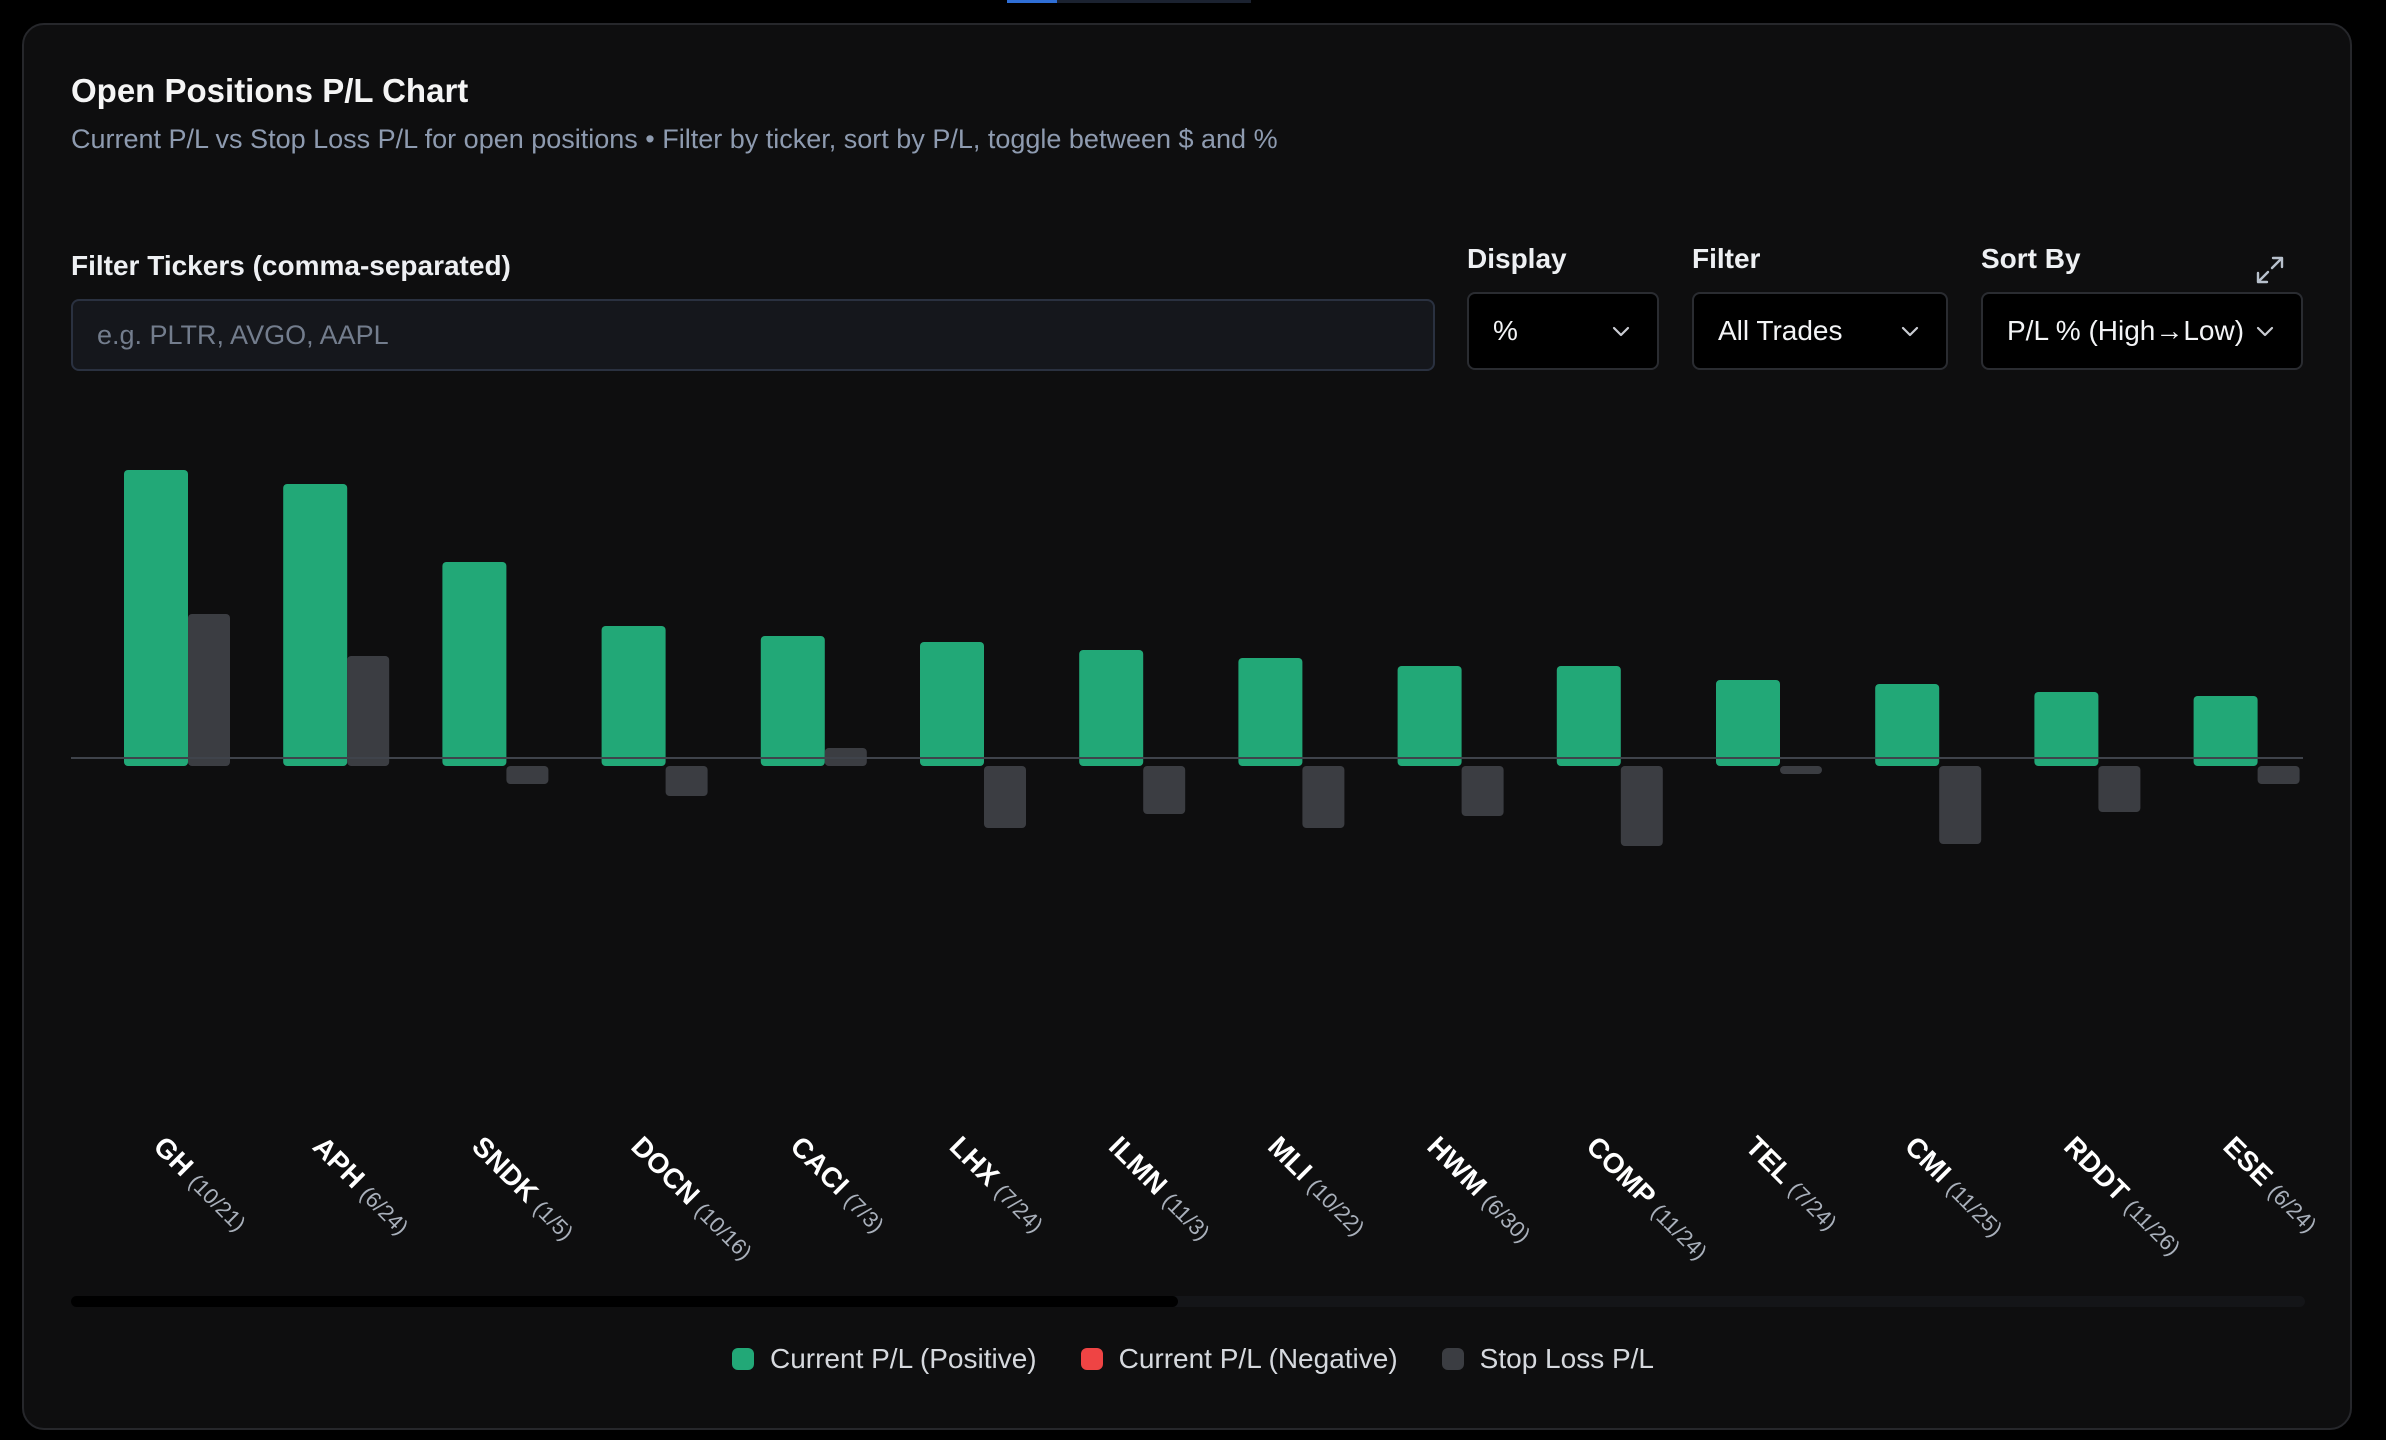 This screenshot has width=2386, height=1440. I want to click on x-tick-date: (10/22), so click(1336, 1207).